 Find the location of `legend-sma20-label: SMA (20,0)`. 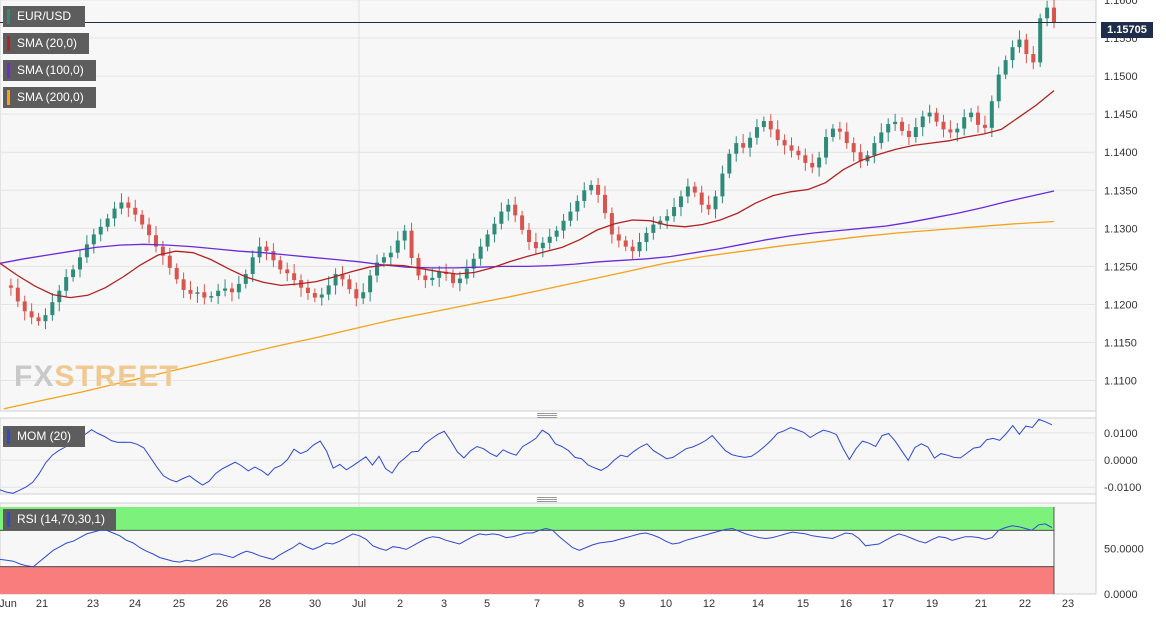

legend-sma20-label: SMA (20,0) is located at coordinates (47, 43).